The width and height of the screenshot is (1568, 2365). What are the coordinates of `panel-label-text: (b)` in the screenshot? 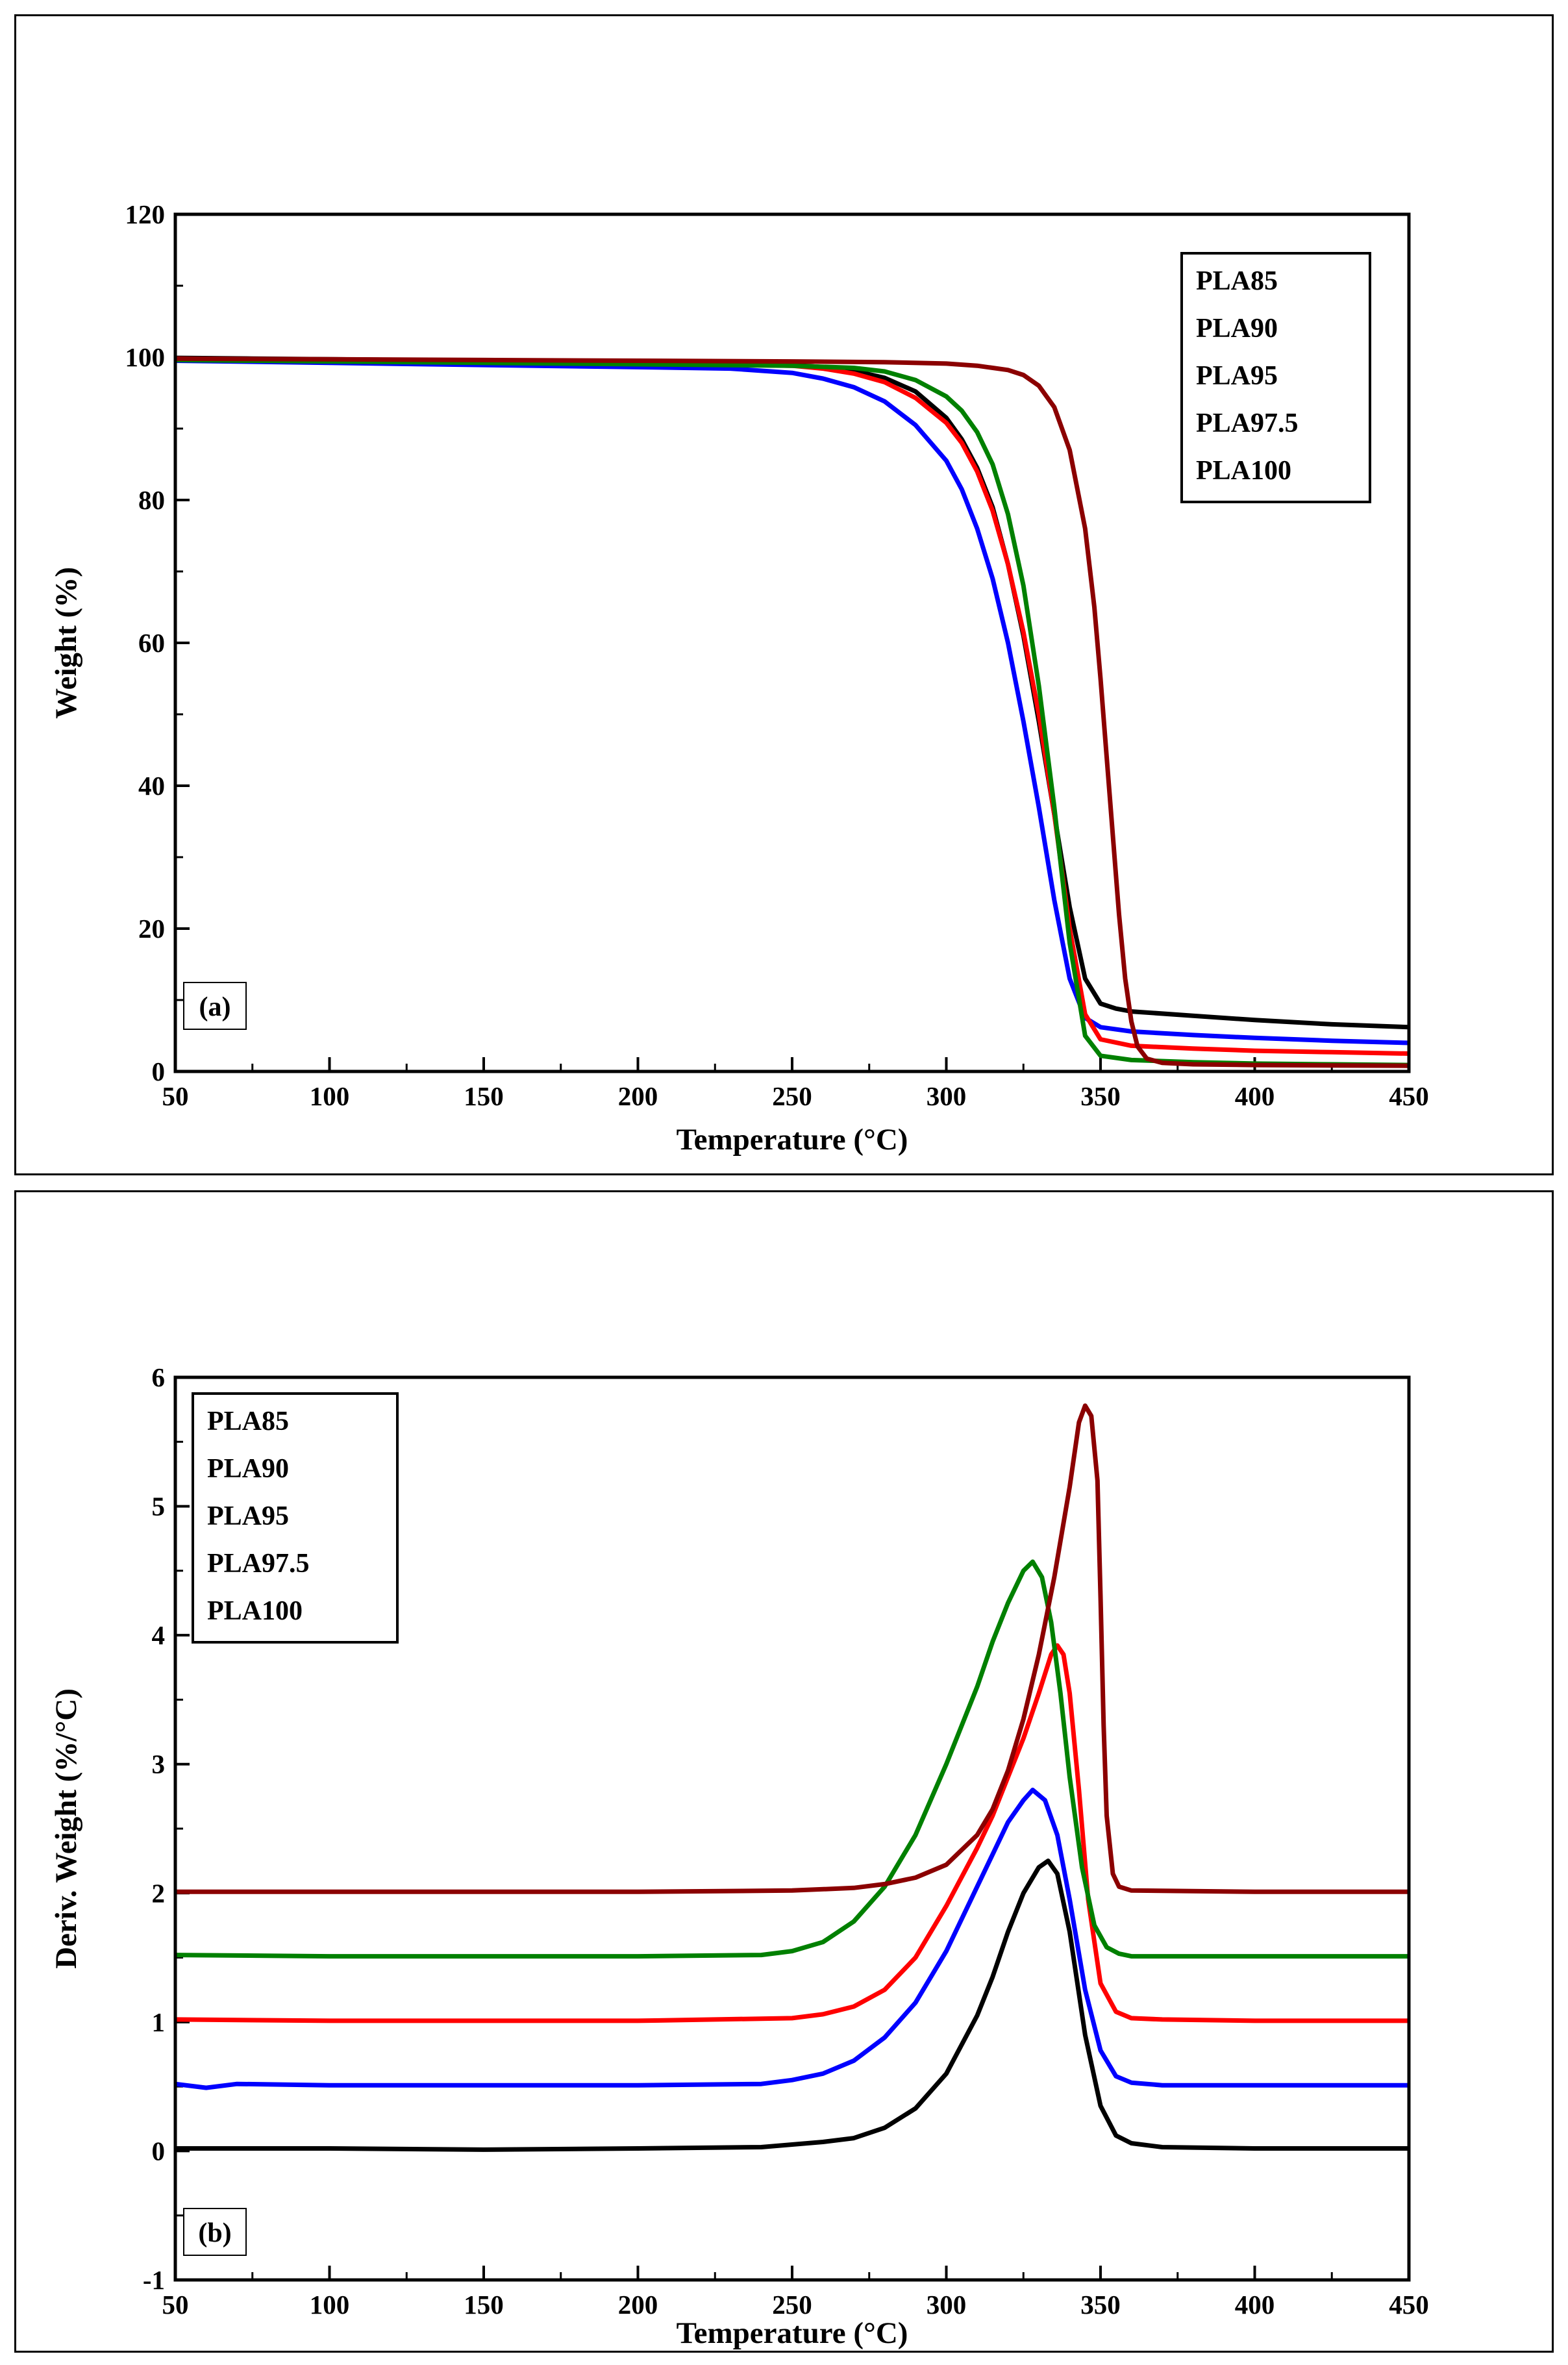 It's located at (214, 2233).